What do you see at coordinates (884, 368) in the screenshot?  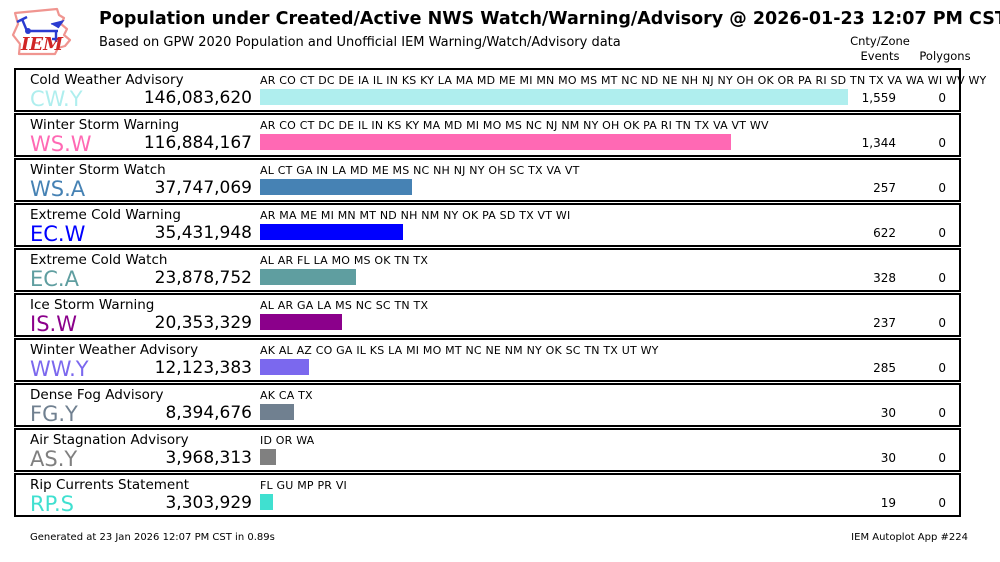 I see `hazard-events-count: 285` at bounding box center [884, 368].